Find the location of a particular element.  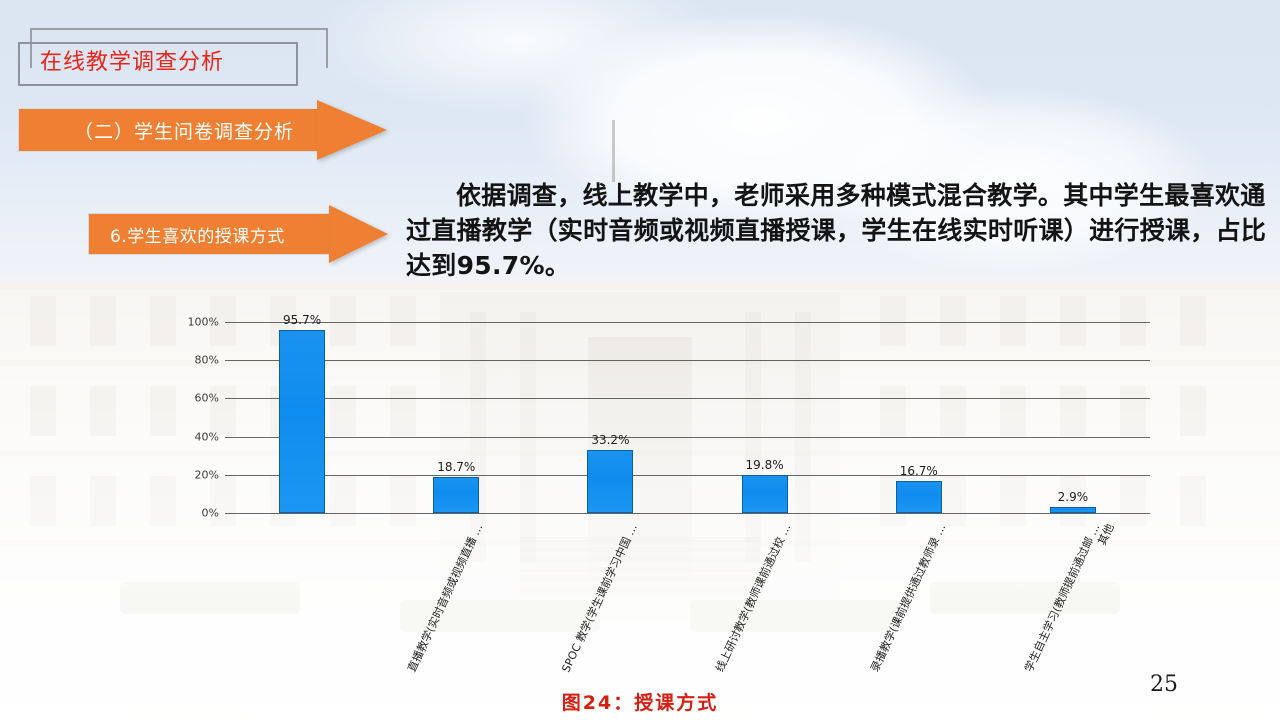

y-axis-tick-label: 100% is located at coordinates (203, 322).